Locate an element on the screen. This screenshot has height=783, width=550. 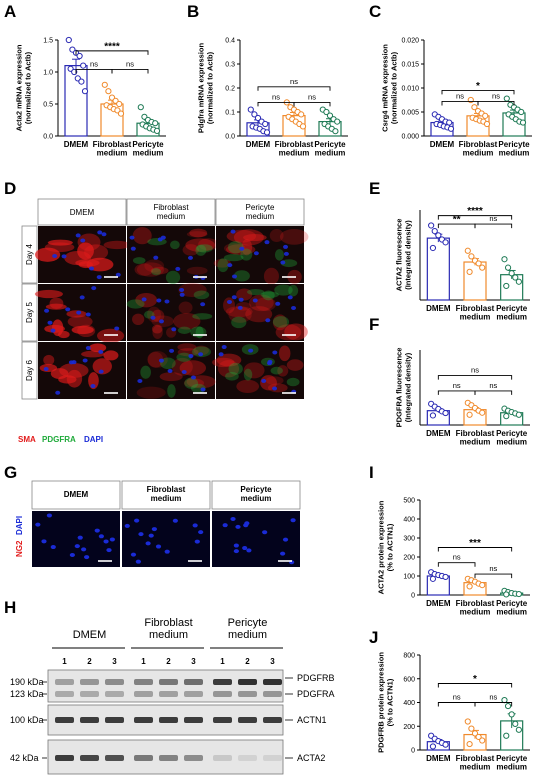
lane-number: 1 is located at coordinates (222, 661).